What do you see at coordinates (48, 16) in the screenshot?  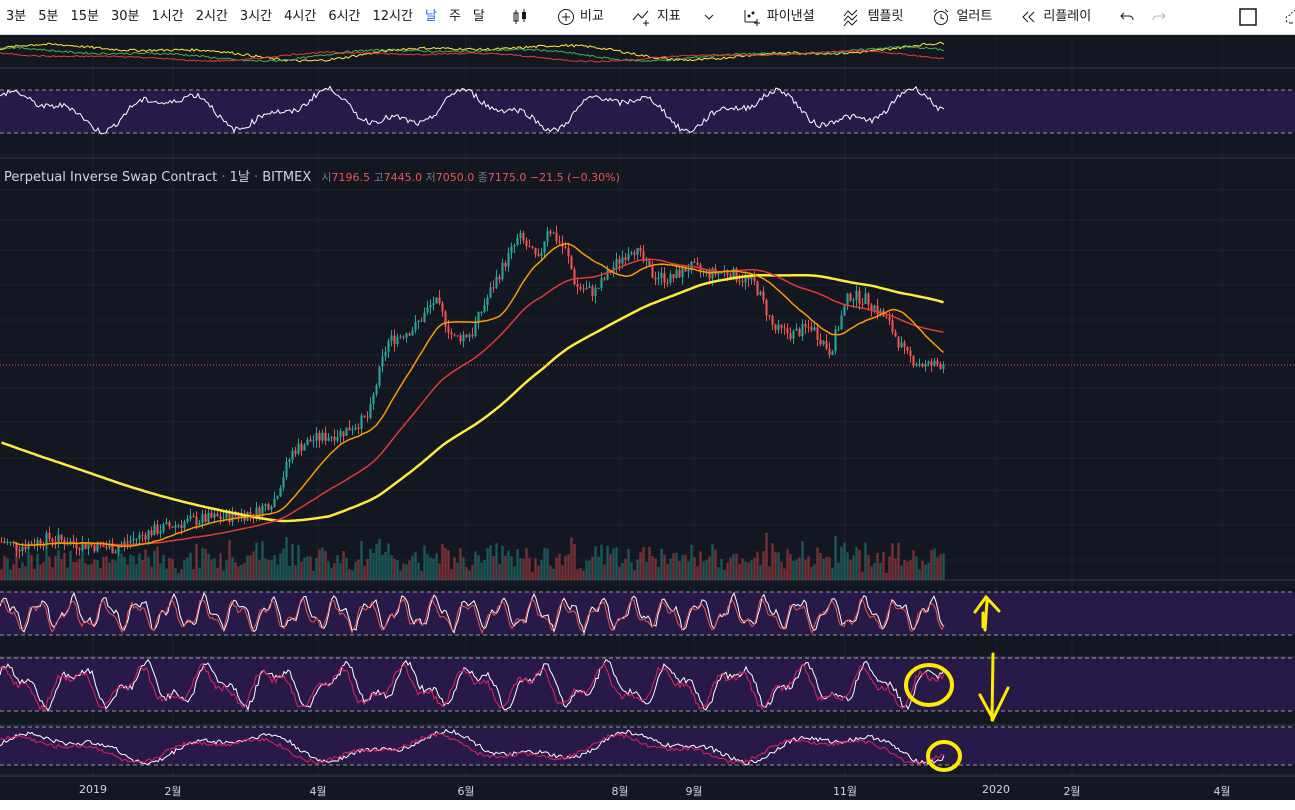 I see `interval-1: 5분` at bounding box center [48, 16].